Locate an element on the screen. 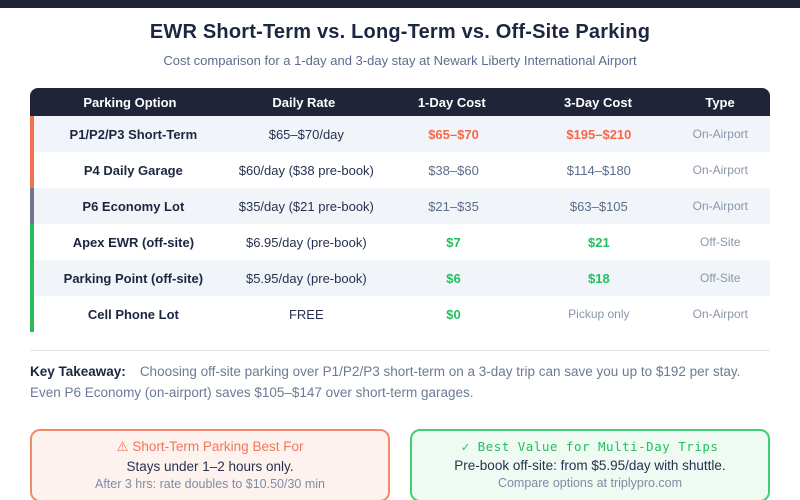 The height and width of the screenshot is (500, 800). row-option-label: P6 Economy Lot is located at coordinates (133, 206).